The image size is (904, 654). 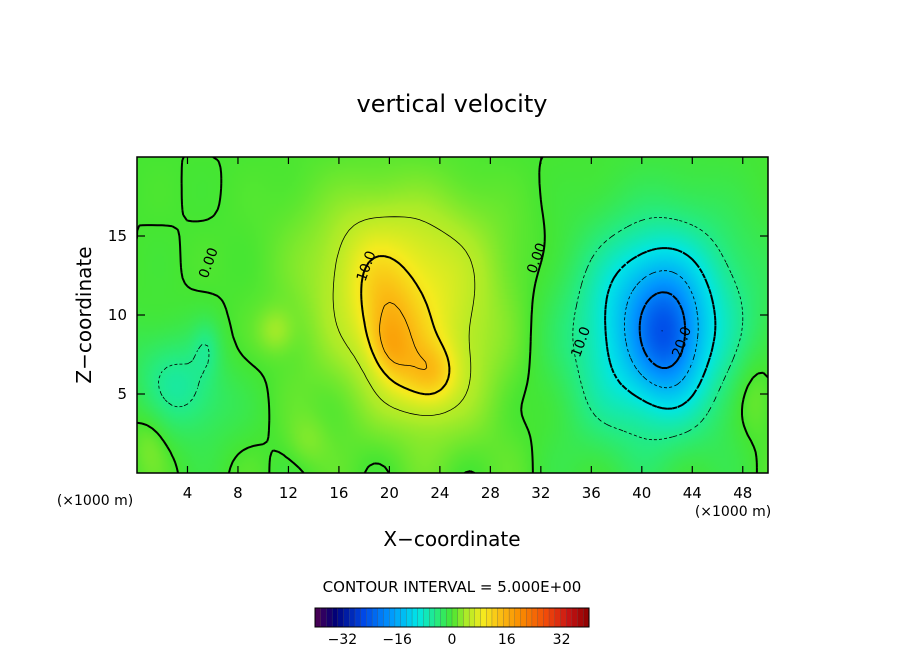 I want to click on x-tick-label: 16, so click(x=338, y=493).